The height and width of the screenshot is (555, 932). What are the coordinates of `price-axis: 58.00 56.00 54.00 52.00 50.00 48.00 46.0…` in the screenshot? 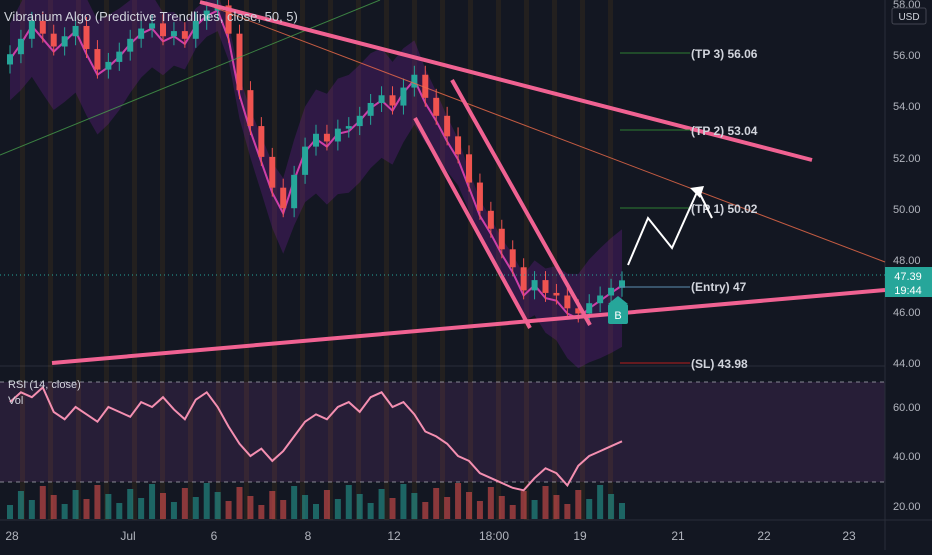 It's located at (907, 185).